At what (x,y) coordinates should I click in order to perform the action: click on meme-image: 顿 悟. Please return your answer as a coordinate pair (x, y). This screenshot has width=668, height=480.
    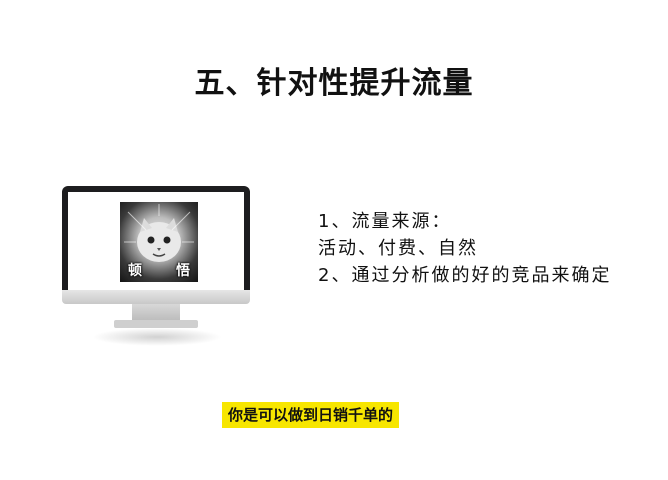
    Looking at the image, I should click on (159, 242).